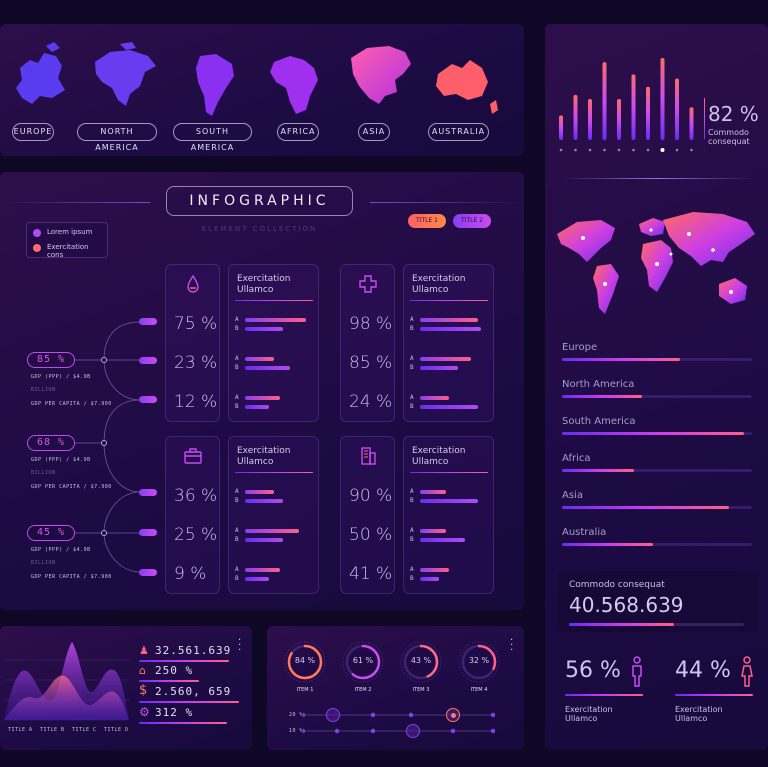 This screenshot has height=767, width=768. Describe the element at coordinates (371, 363) in the screenshot. I see `stat-block-percent: 85 %` at that location.